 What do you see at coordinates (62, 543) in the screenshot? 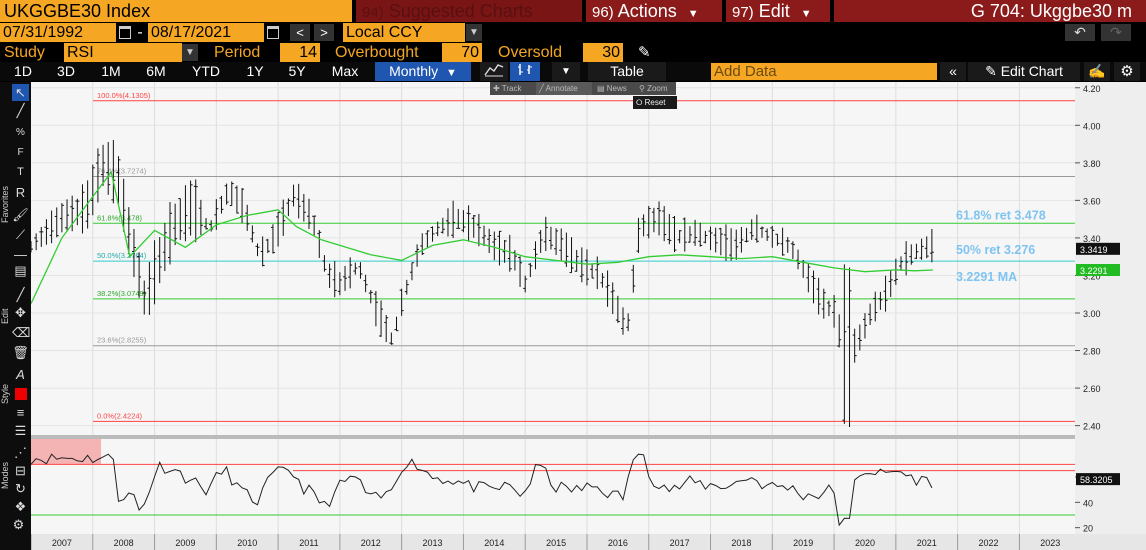
I see `x-tick-label: 2007` at bounding box center [62, 543].